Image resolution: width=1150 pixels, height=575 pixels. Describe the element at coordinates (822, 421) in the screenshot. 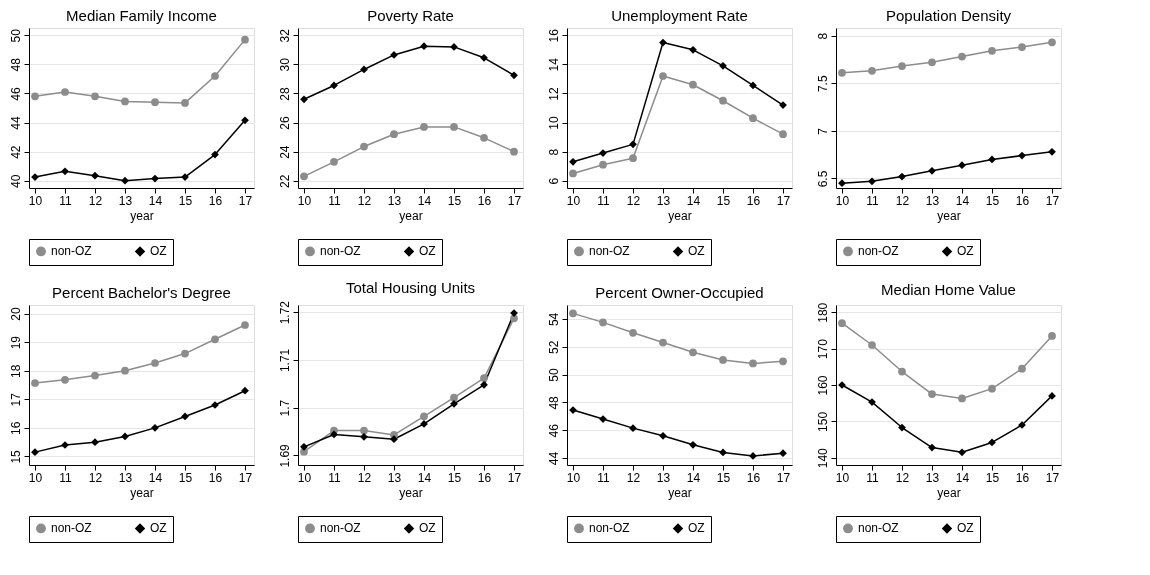

I see `y-tick-label: 150` at that location.